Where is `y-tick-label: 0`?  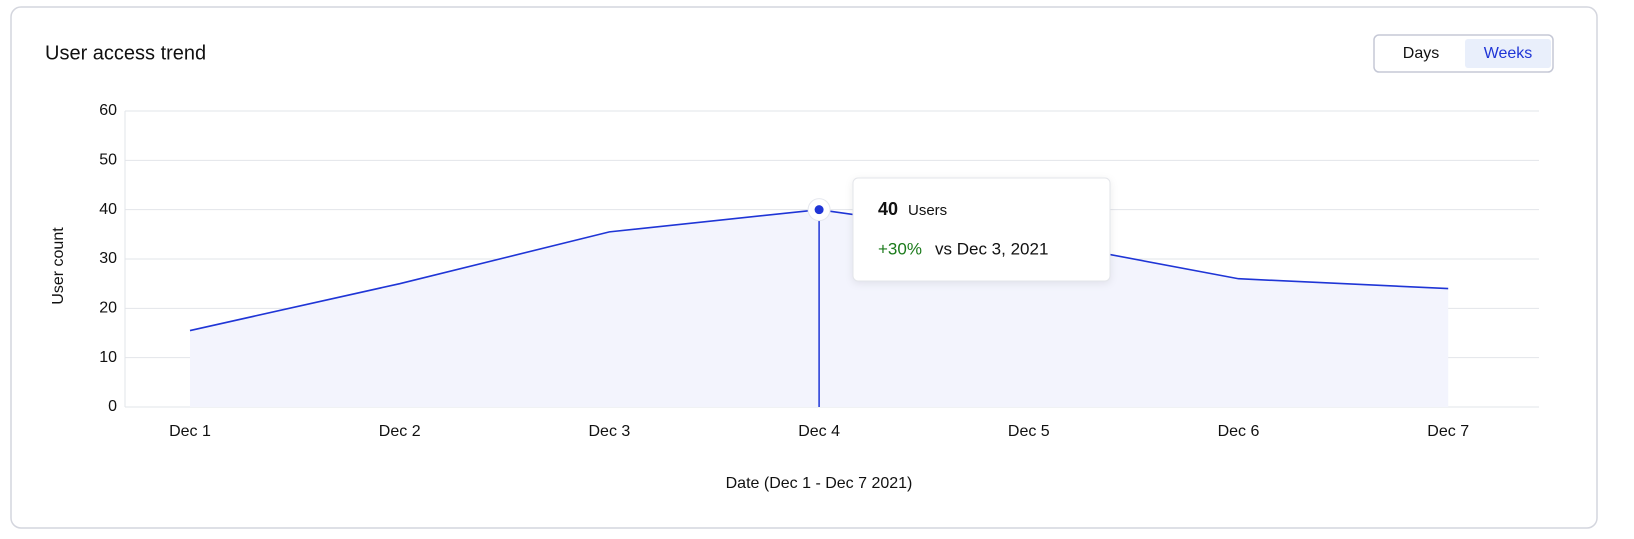
y-tick-label: 0 is located at coordinates (112, 406).